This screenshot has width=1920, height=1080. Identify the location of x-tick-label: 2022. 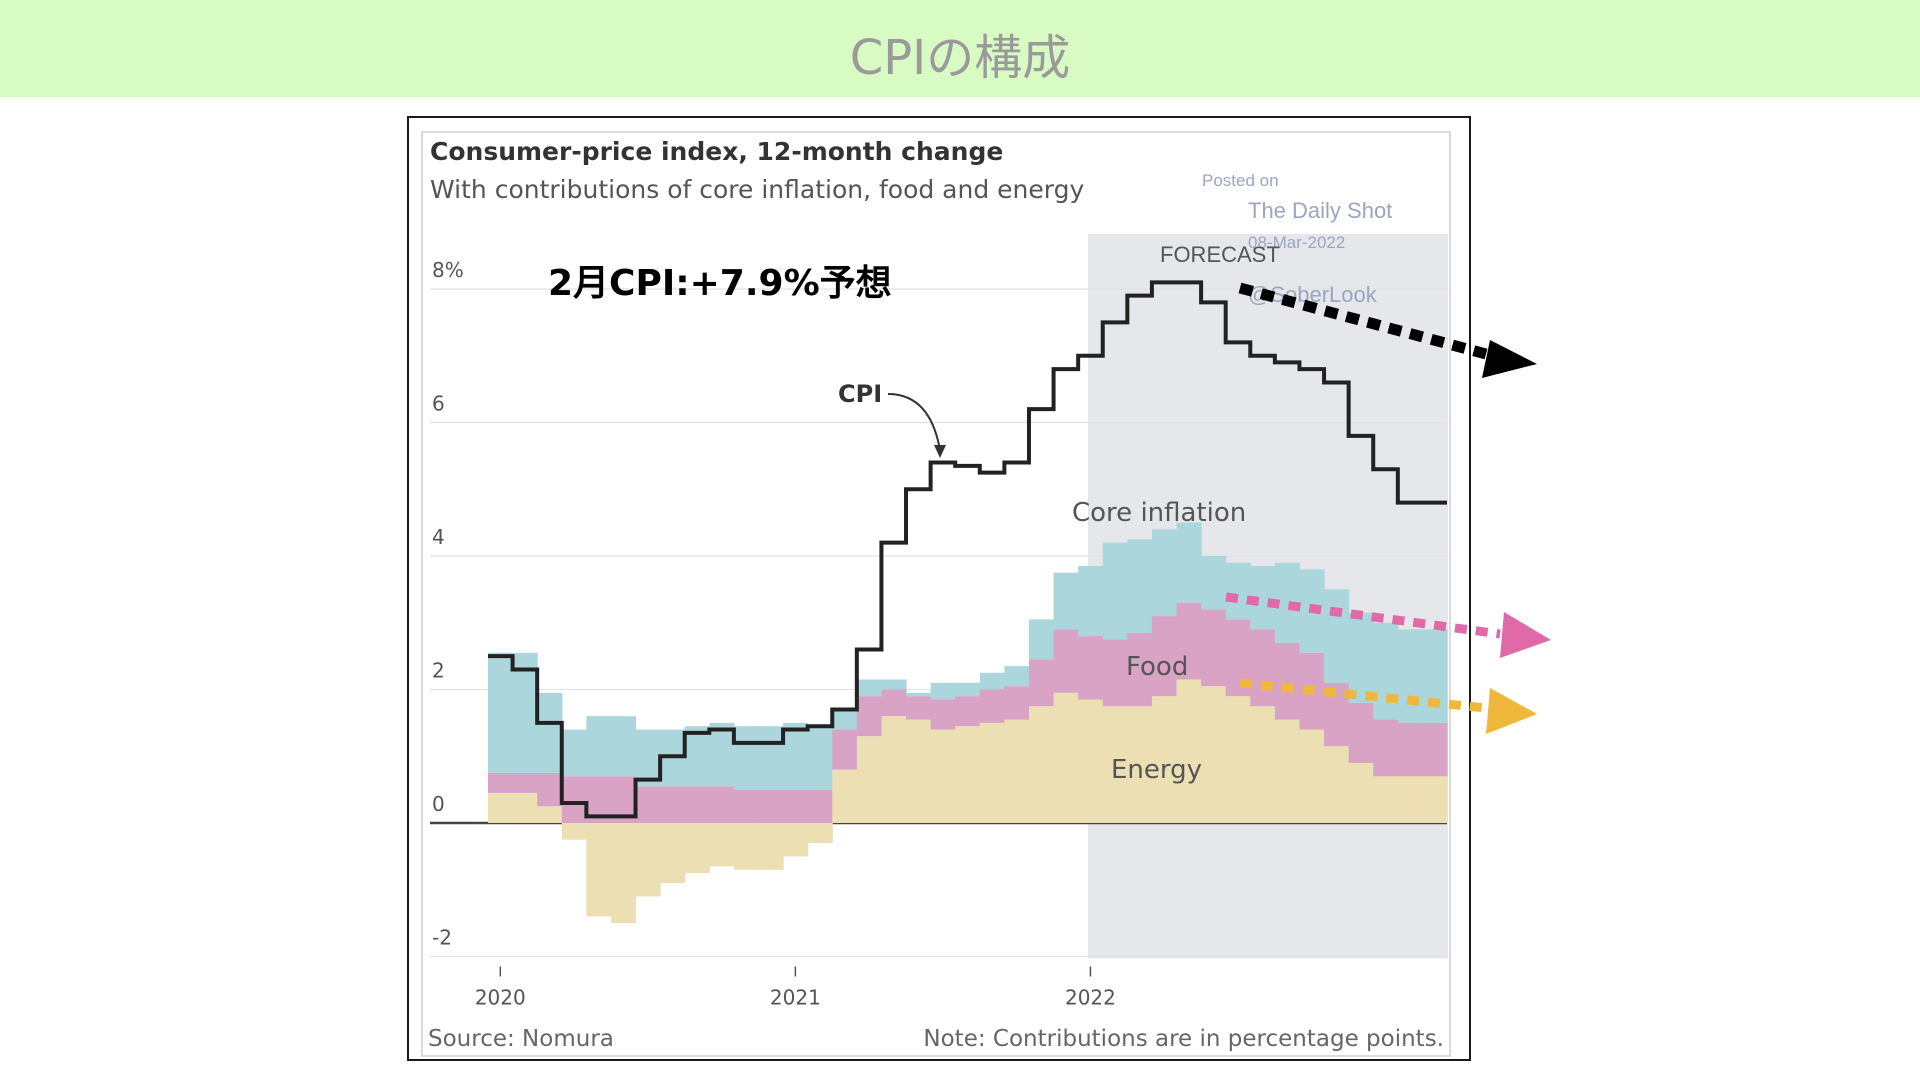
(1090, 998).